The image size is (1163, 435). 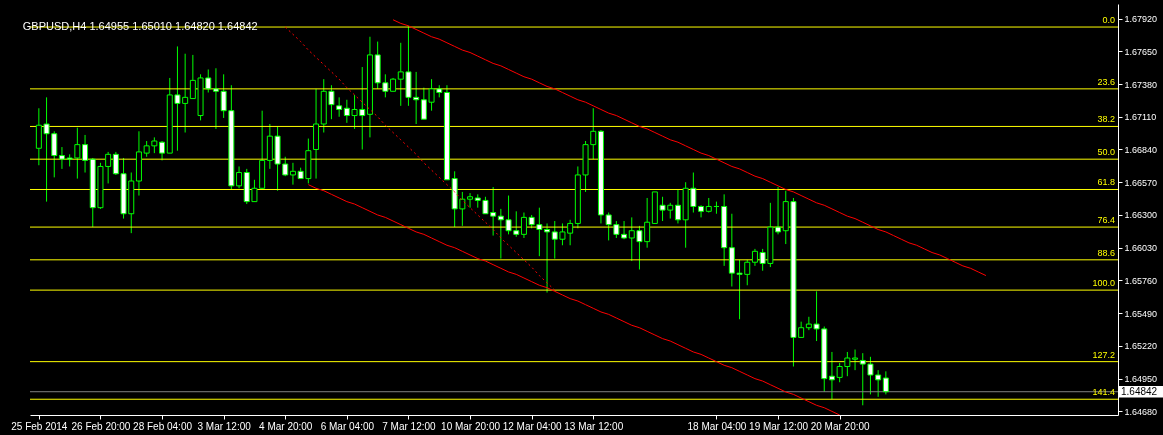 I want to click on x-tick-label: 20 Mar 20:00, so click(x=840, y=426).